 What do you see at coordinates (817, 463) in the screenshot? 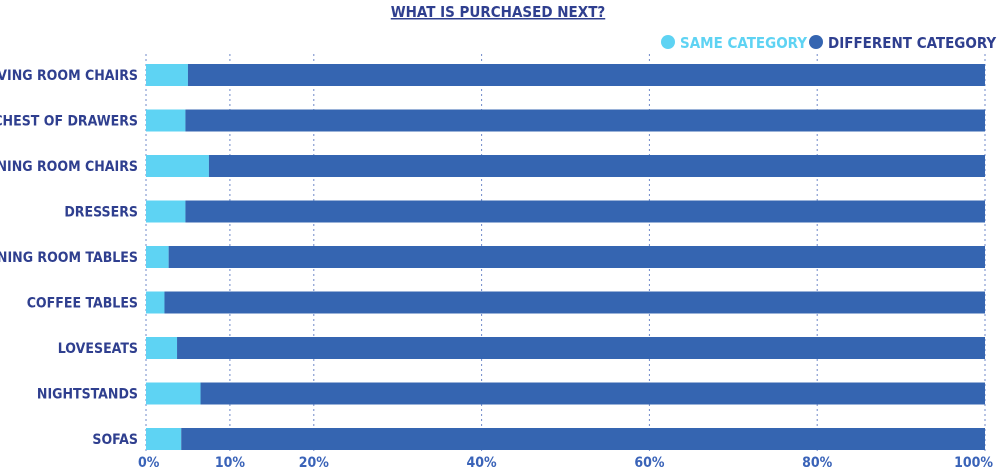
I see `x-tick-label: 80%` at bounding box center [817, 463].